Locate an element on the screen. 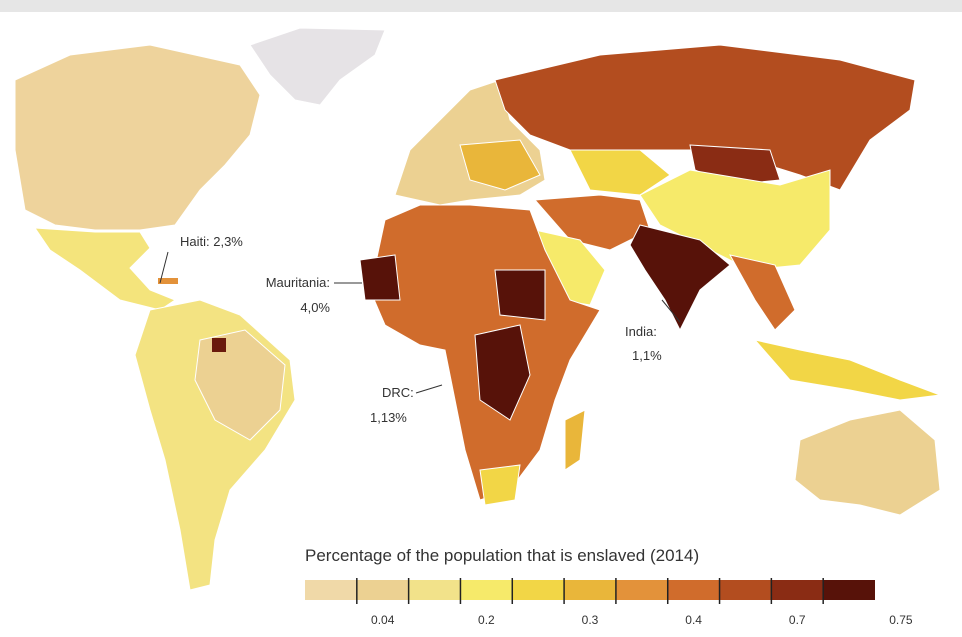 The image size is (962, 637). eastern-europe is located at coordinates (500, 165).